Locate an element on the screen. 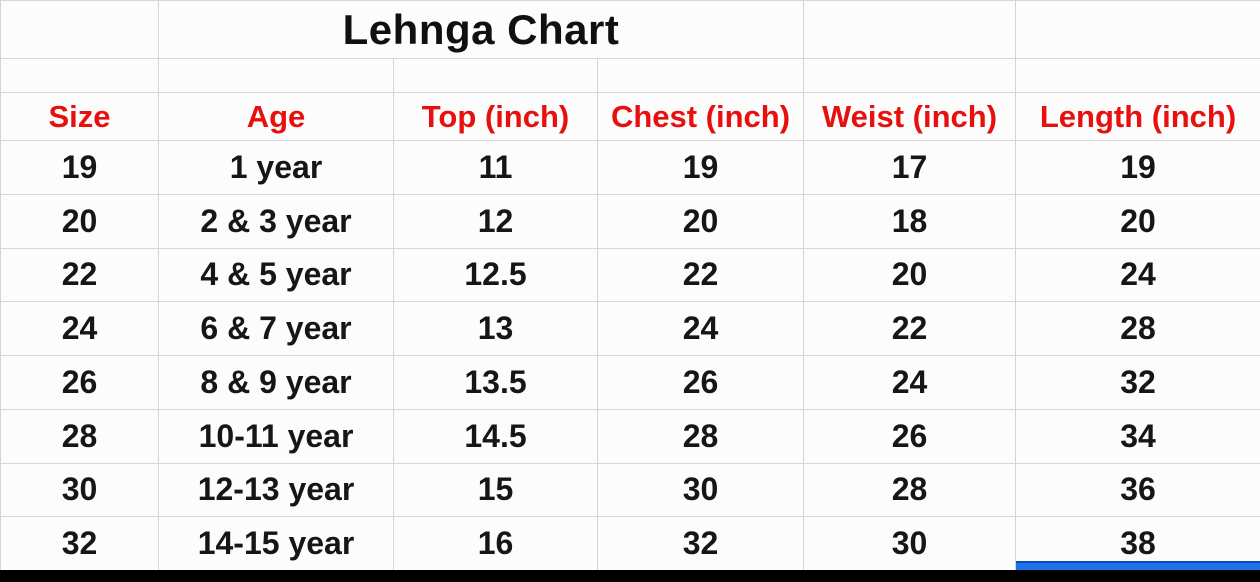 The image size is (1260, 582). header-cell-chest-inch: Chest (inch) is located at coordinates (701, 117).